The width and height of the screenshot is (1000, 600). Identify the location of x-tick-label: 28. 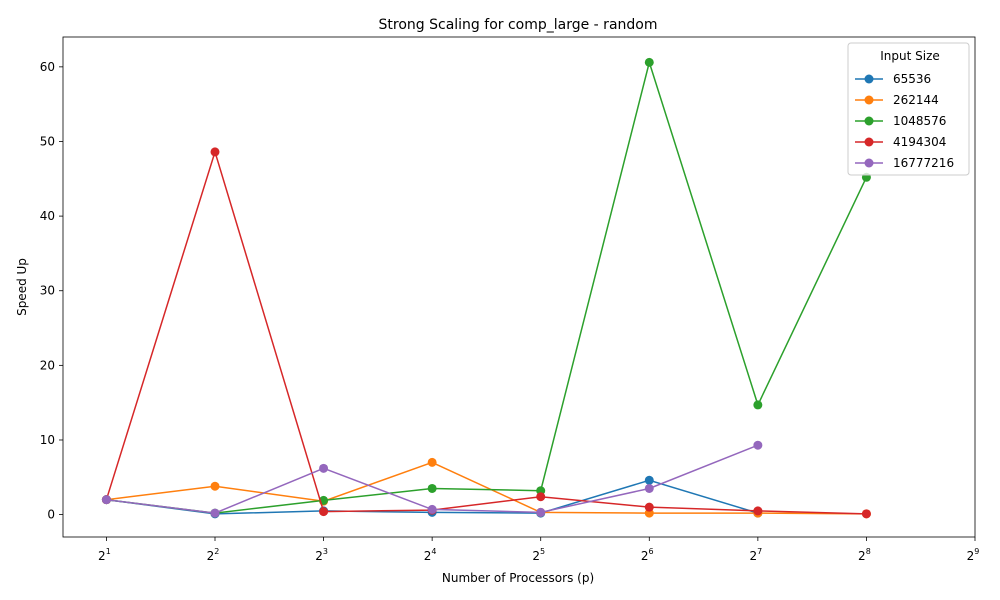
(864, 555).